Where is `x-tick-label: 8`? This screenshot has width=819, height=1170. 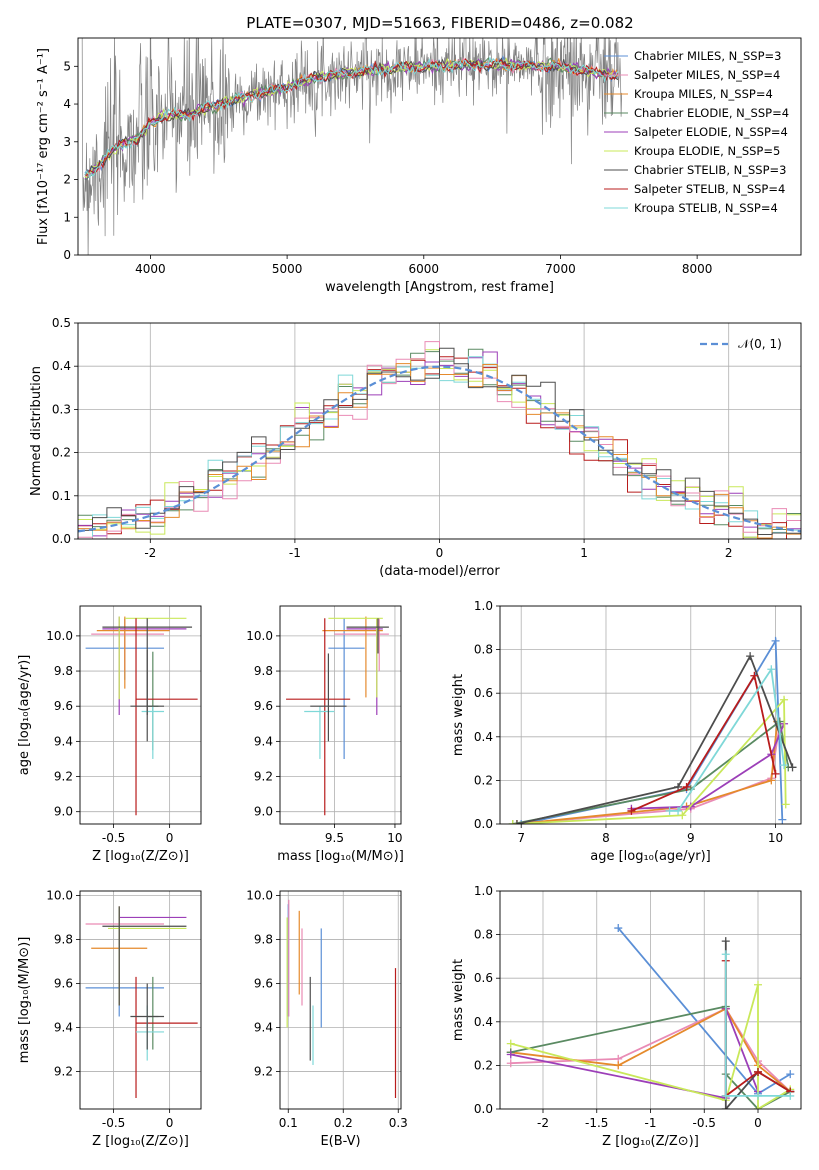 x-tick-label: 8 is located at coordinates (606, 838).